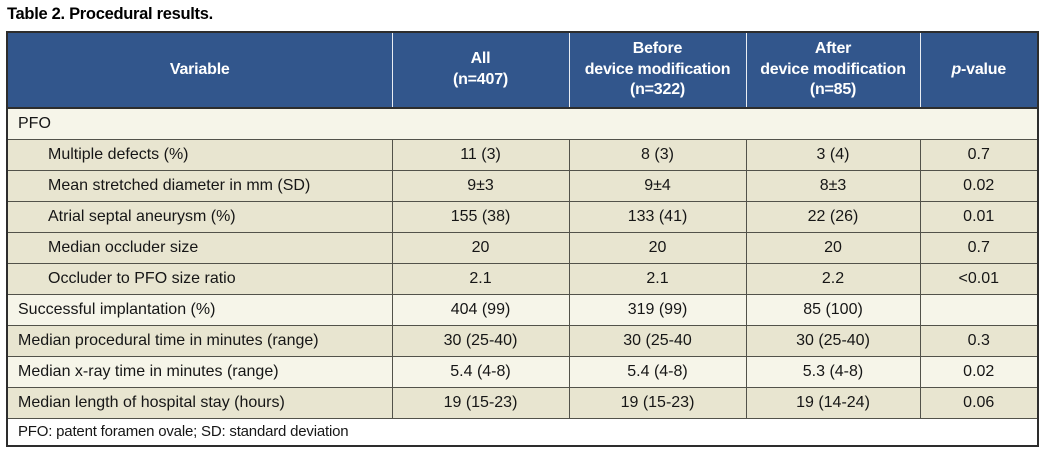 The height and width of the screenshot is (453, 1045). I want to click on cell-after: 3 (4), so click(833, 154).